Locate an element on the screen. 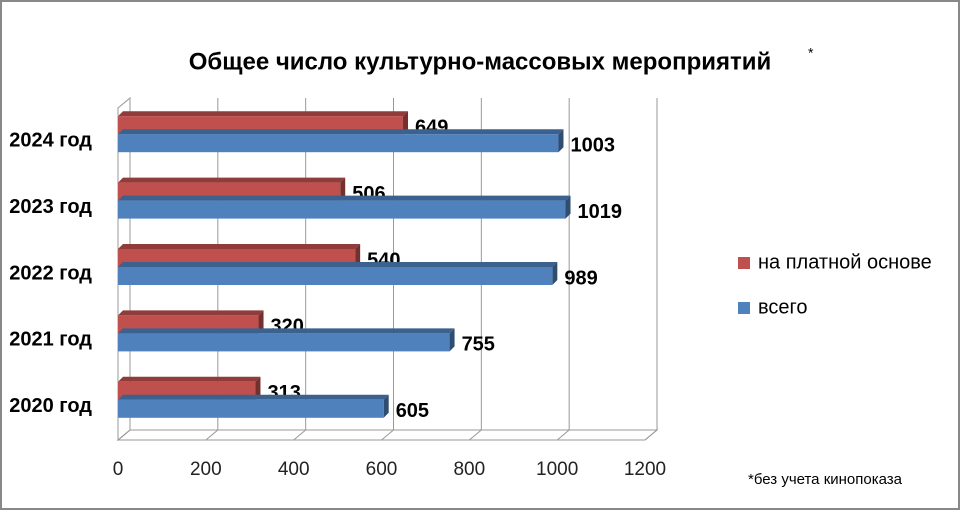 The image size is (960, 515). x-tick-label: 1200 is located at coordinates (645, 469).